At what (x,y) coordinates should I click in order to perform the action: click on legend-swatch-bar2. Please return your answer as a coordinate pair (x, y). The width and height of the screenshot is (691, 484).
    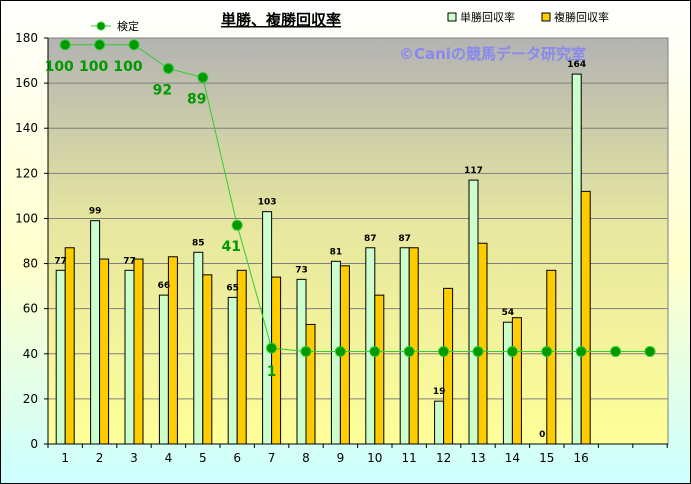
    Looking at the image, I should click on (546, 17).